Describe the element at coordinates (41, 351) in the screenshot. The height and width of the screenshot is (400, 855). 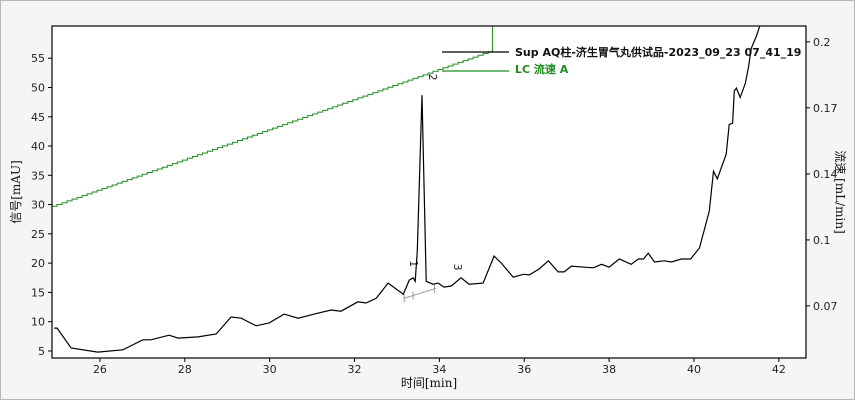
I see `y-tick-label: 5` at that location.